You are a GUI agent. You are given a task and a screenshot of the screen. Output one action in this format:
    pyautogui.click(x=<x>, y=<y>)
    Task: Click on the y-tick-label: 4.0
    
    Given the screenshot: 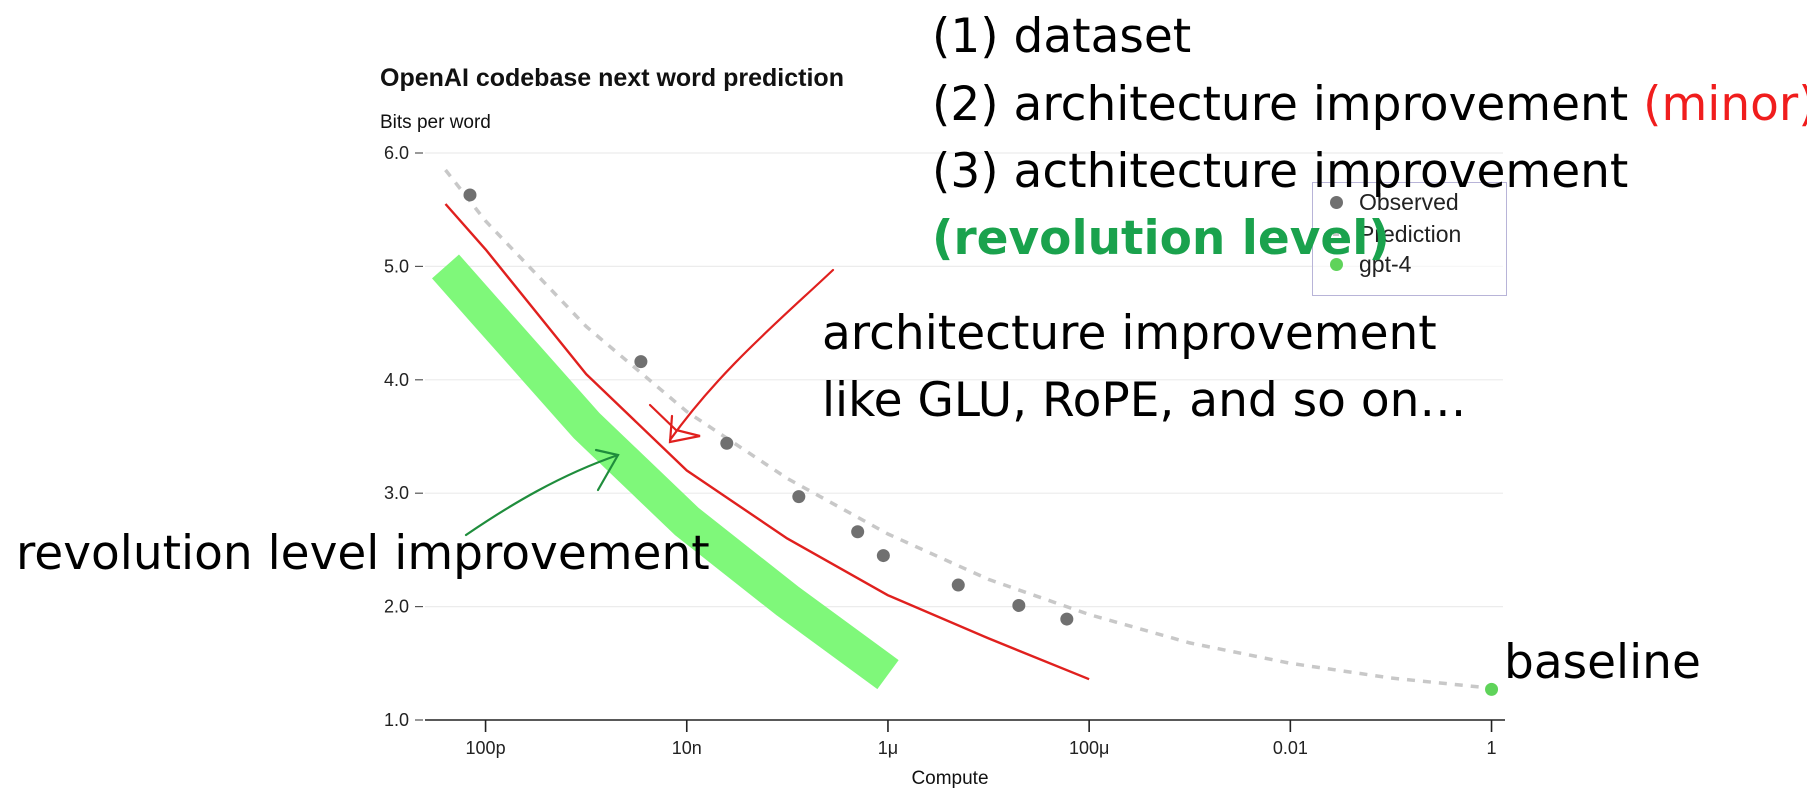 What is the action you would take?
    pyautogui.click(x=396, y=380)
    